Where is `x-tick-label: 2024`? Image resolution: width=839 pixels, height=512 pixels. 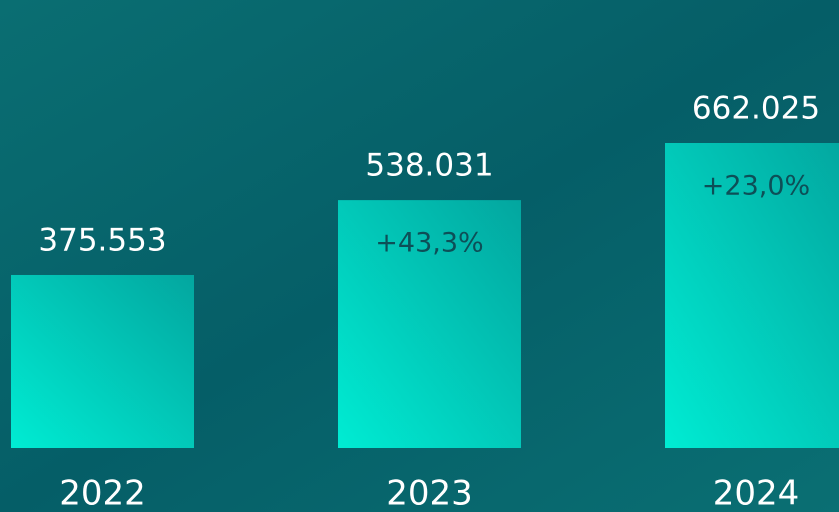 x-tick-label: 2024 is located at coordinates (756, 493).